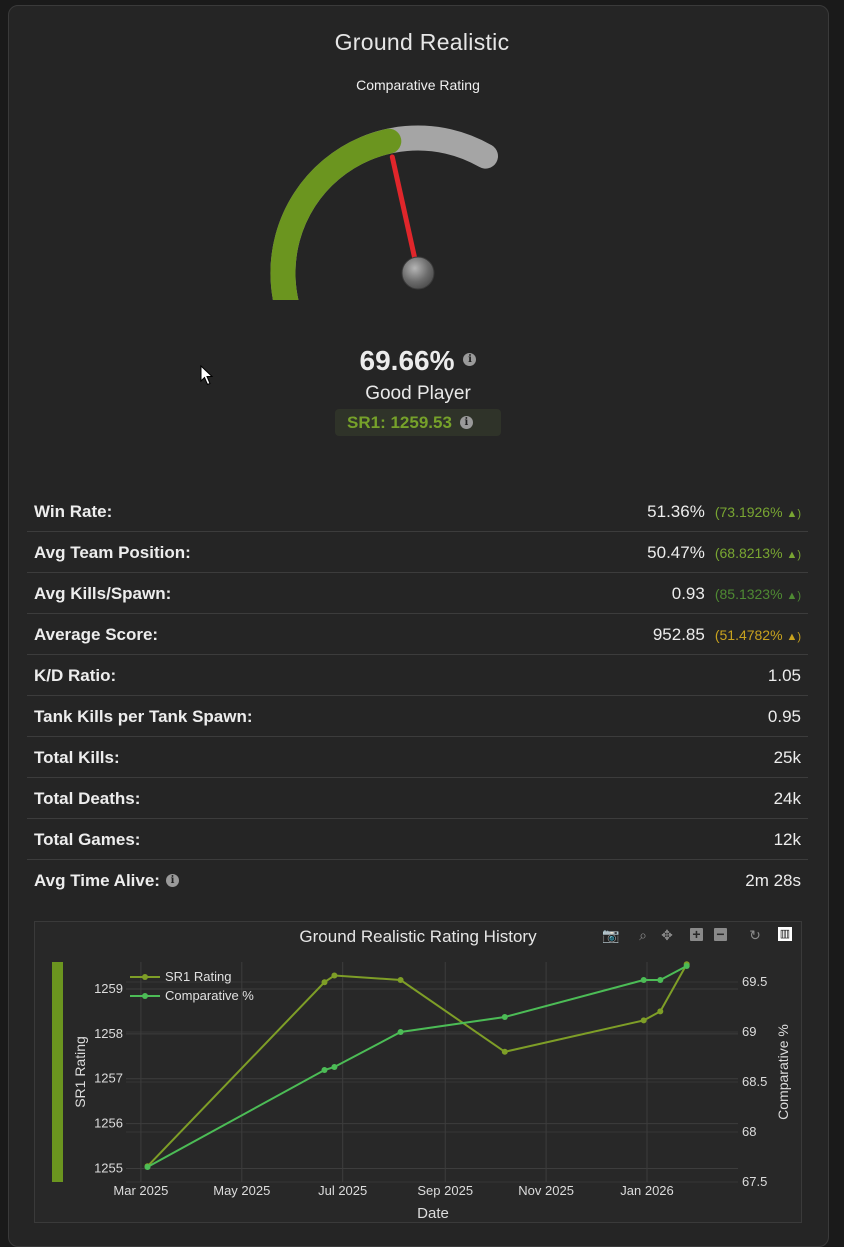  Describe the element at coordinates (417, 634) in the screenshot. I see `stat-row: Average Score: 952.85 (51.4782% ▲)` at that location.